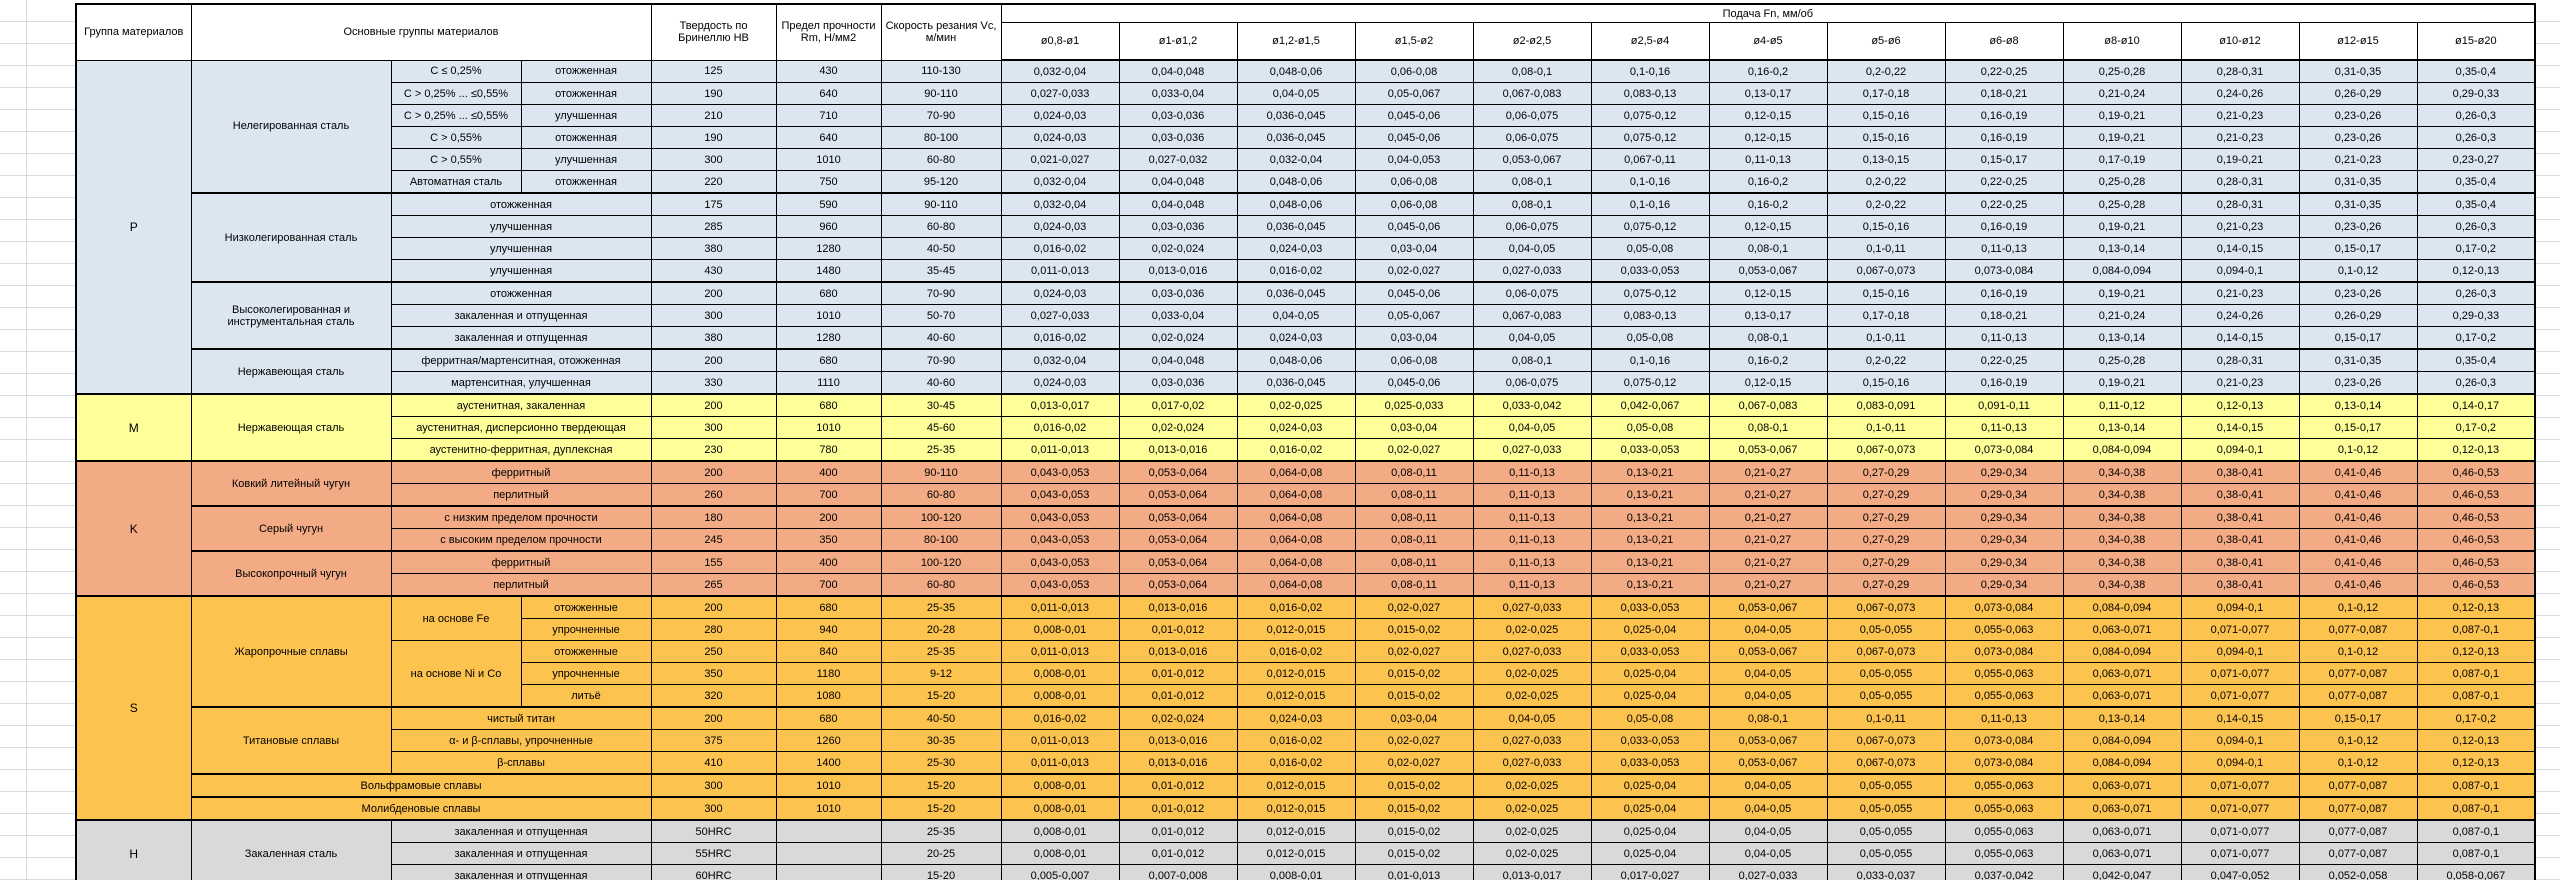  What do you see at coordinates (1178, 182) in the screenshot?
I see `feed-value-cell: 0,04-0,048` at bounding box center [1178, 182].